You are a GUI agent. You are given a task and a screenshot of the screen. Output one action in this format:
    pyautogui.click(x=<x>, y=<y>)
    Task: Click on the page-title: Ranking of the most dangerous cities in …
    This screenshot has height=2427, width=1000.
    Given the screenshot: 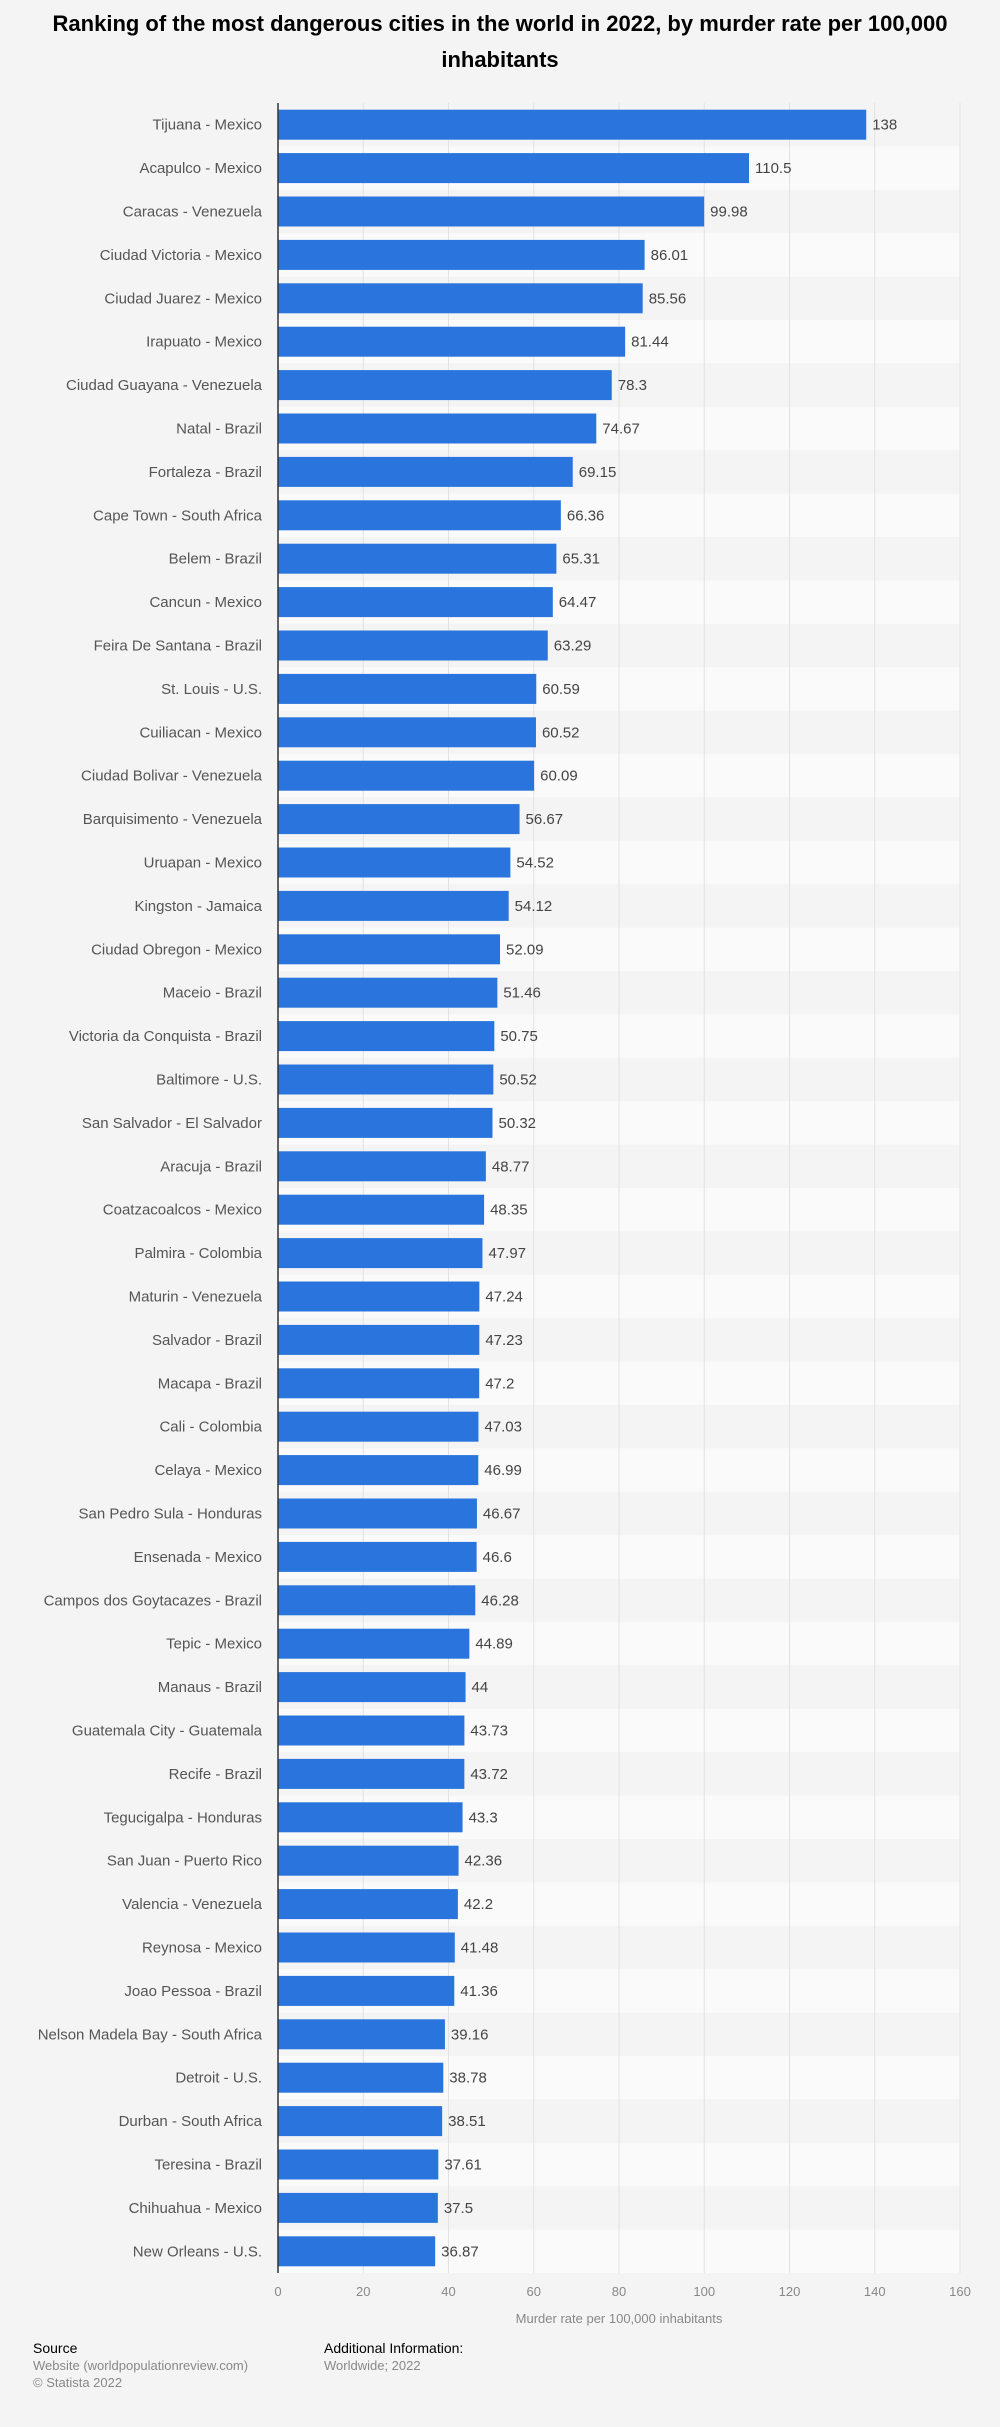 What is the action you would take?
    pyautogui.click(x=500, y=41)
    